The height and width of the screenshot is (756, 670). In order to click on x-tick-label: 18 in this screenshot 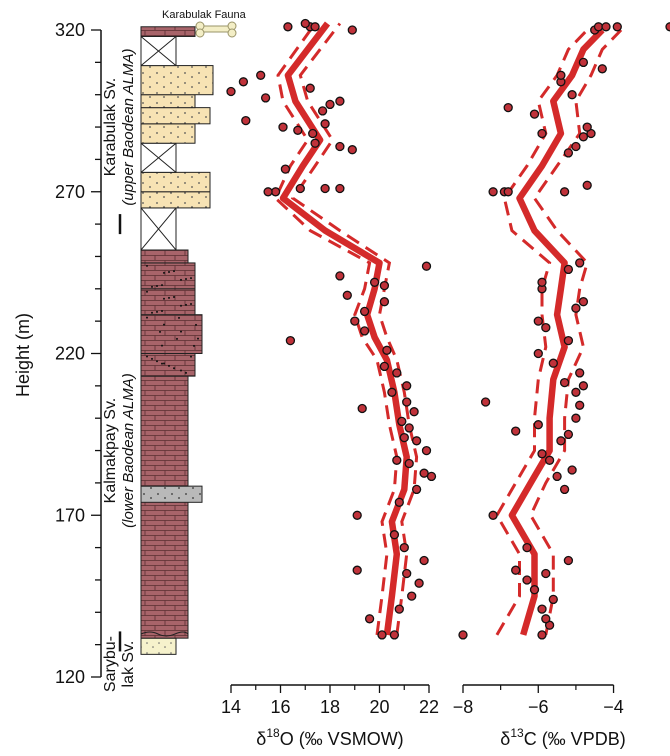, I will do `click(330, 707)`.